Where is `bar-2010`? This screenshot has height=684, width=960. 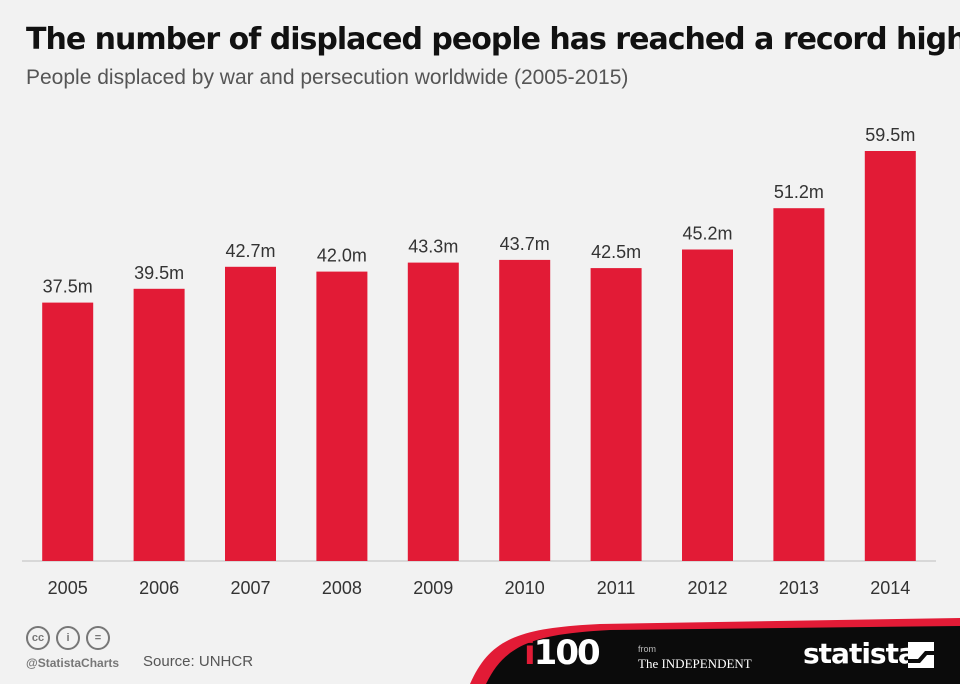 bar-2010 is located at coordinates (525, 410).